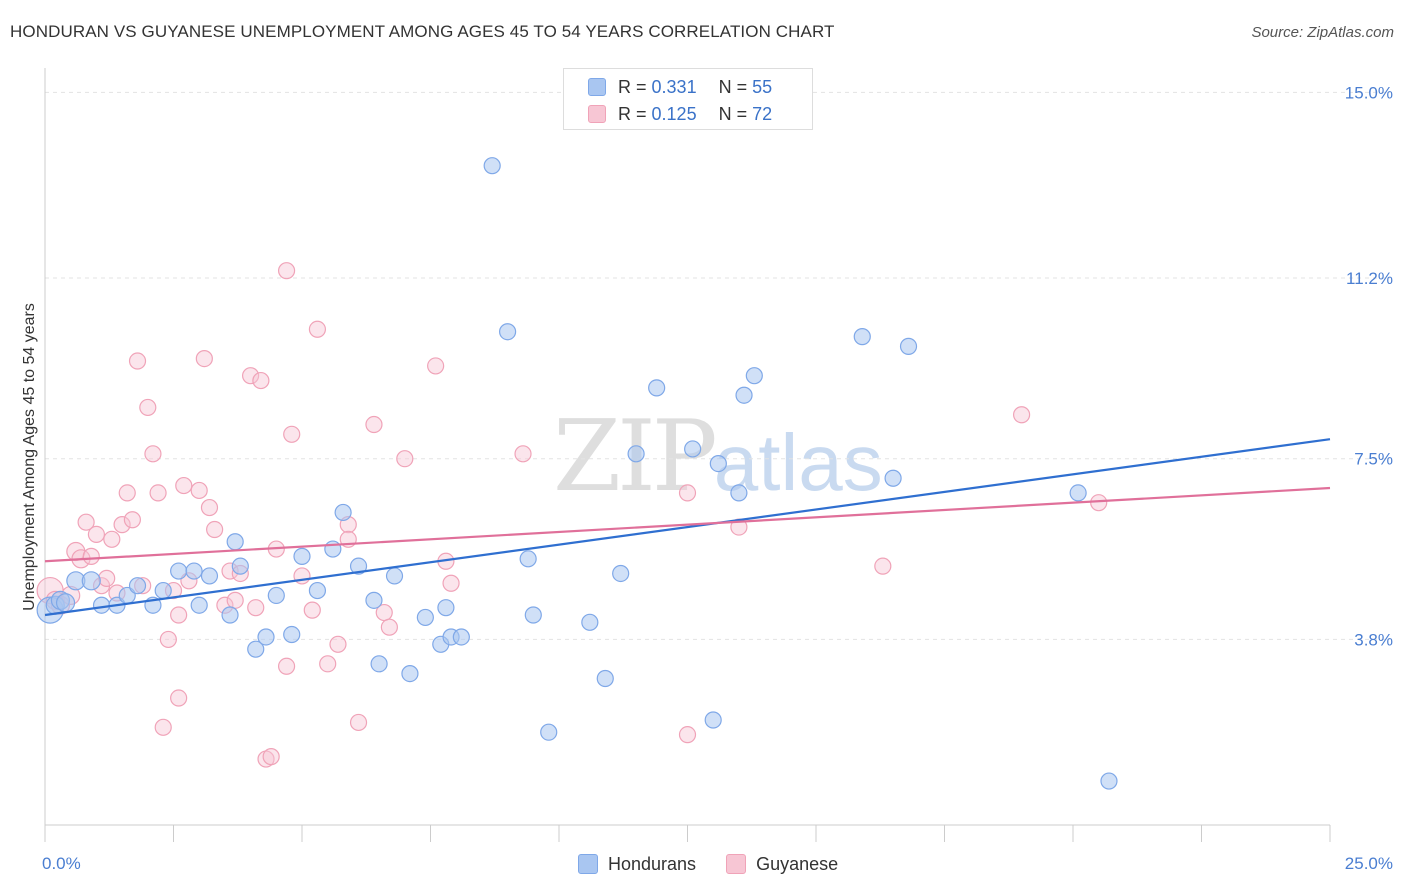 Image resolution: width=1406 pixels, height=892 pixels. What do you see at coordinates (762, 86) in the screenshot?
I see `legend-n-value: 55` at bounding box center [762, 86].